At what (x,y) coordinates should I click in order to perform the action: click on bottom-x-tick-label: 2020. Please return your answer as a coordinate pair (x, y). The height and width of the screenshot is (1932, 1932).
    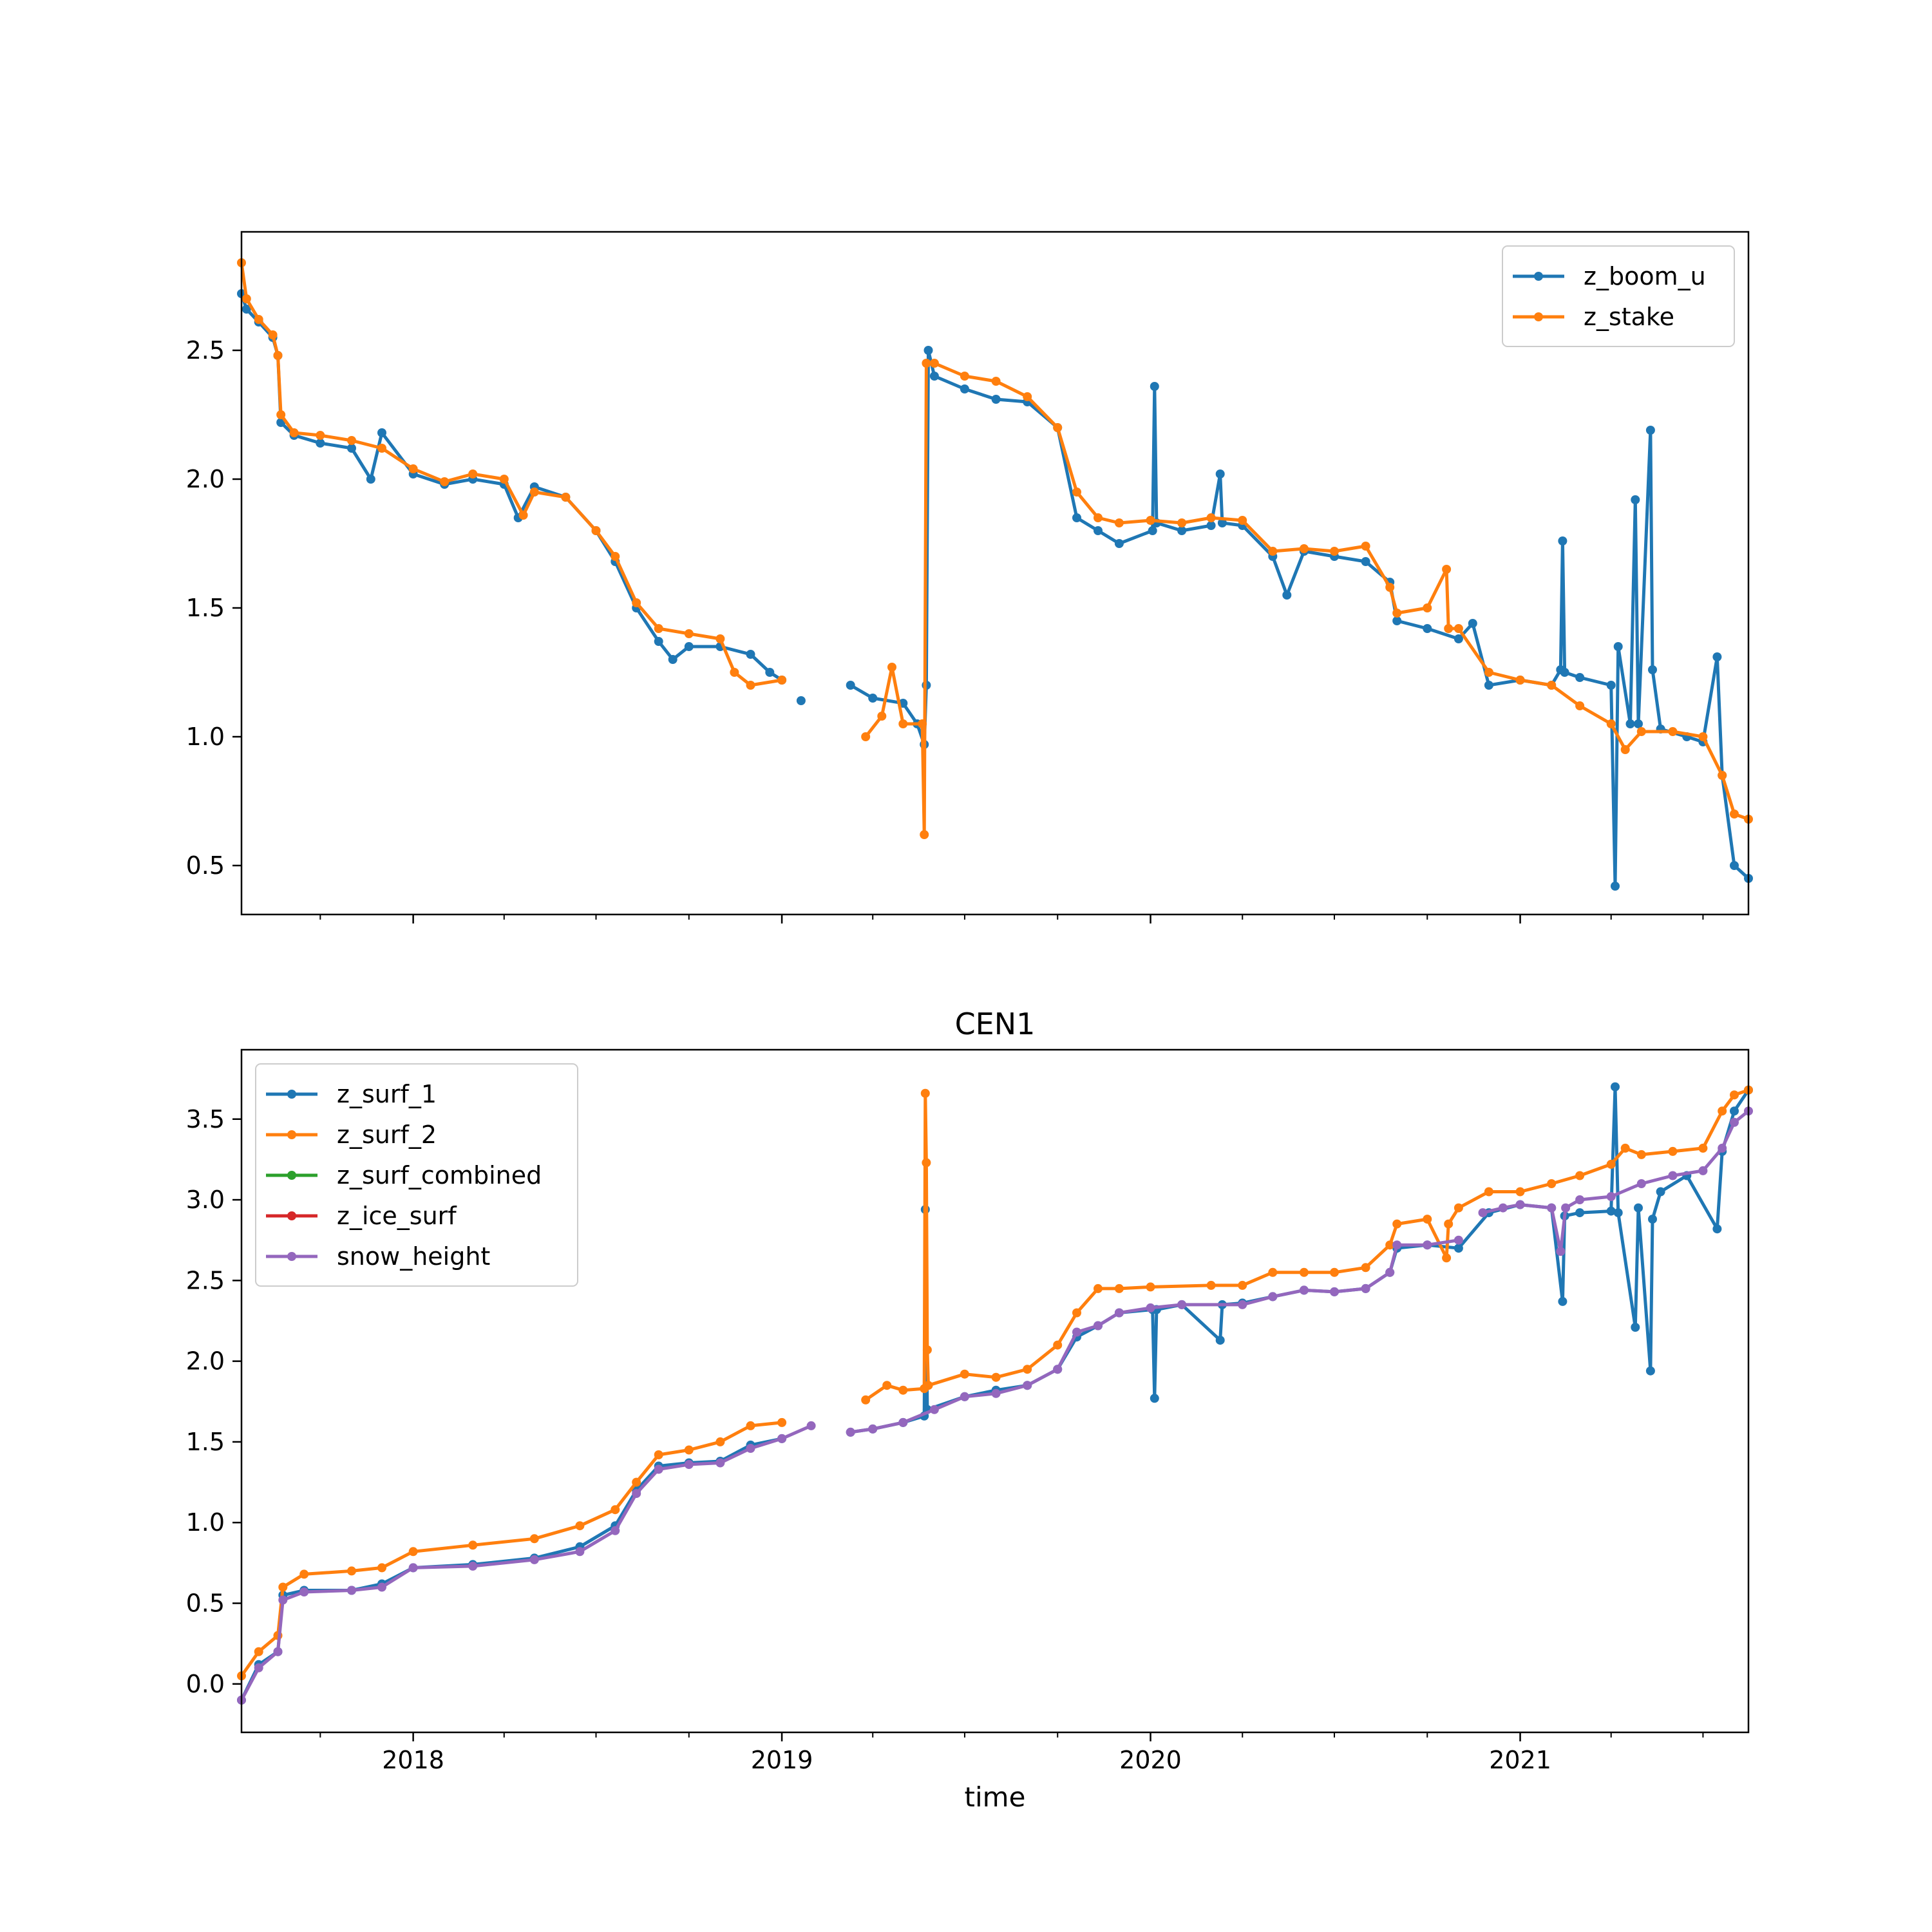
    Looking at the image, I should click on (1150, 1760).